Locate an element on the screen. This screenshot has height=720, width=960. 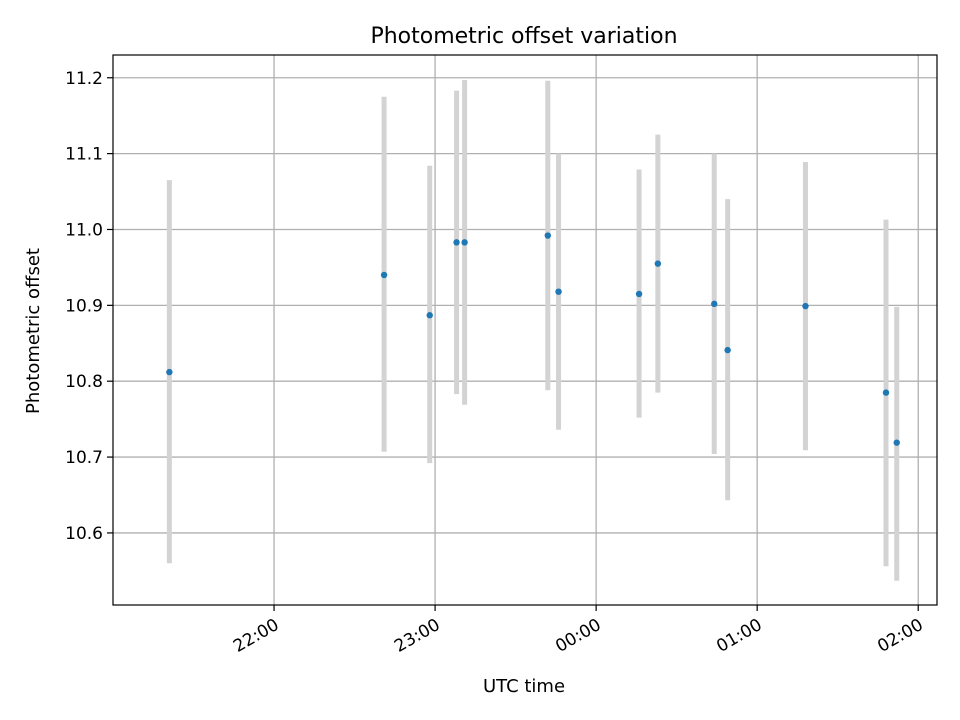
y-tick-label: 11.1 is located at coordinates (84, 155).